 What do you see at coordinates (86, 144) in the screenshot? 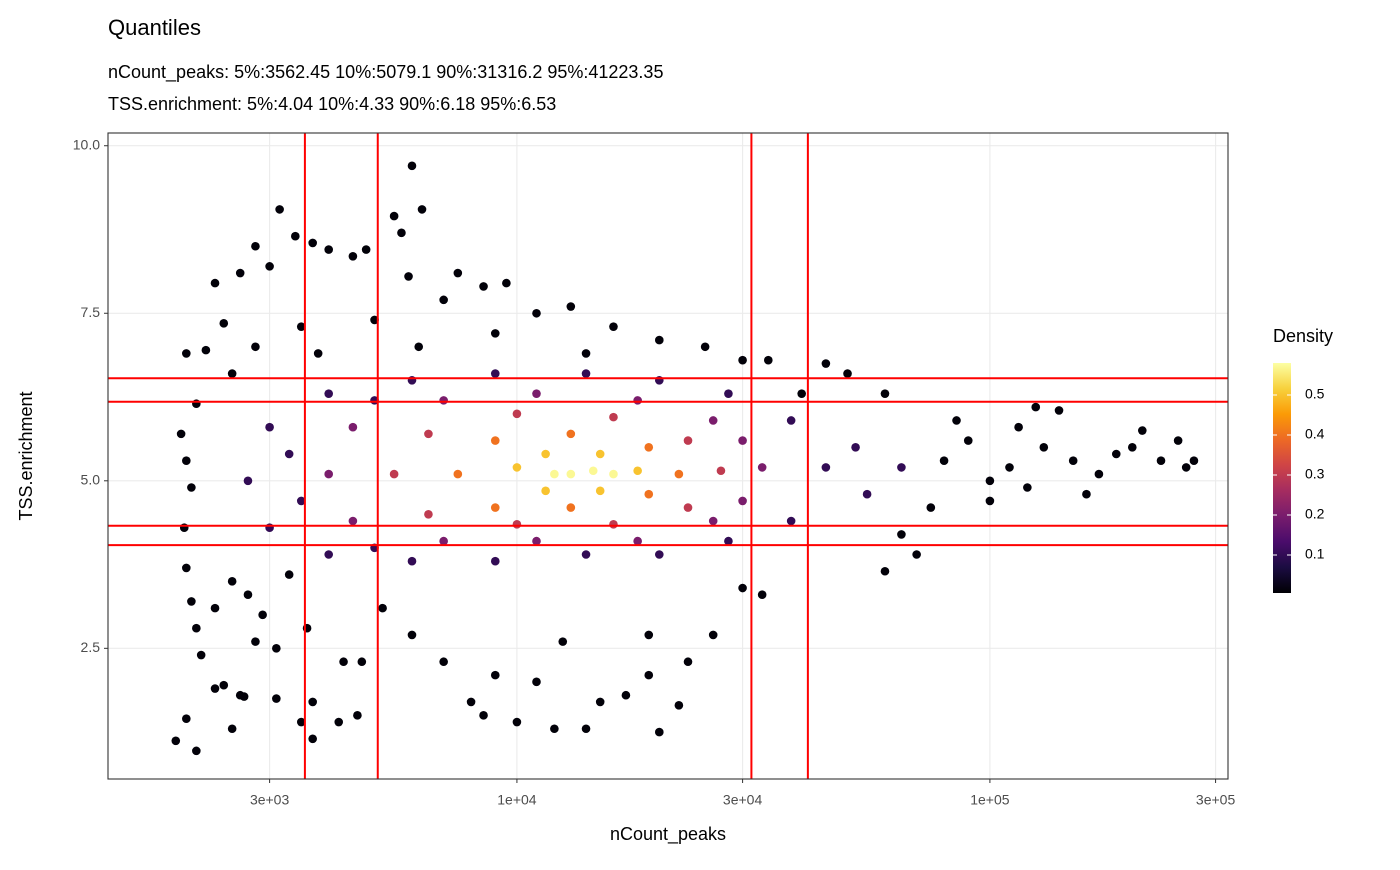
I see `y-tick-label: 10.0` at bounding box center [86, 144].